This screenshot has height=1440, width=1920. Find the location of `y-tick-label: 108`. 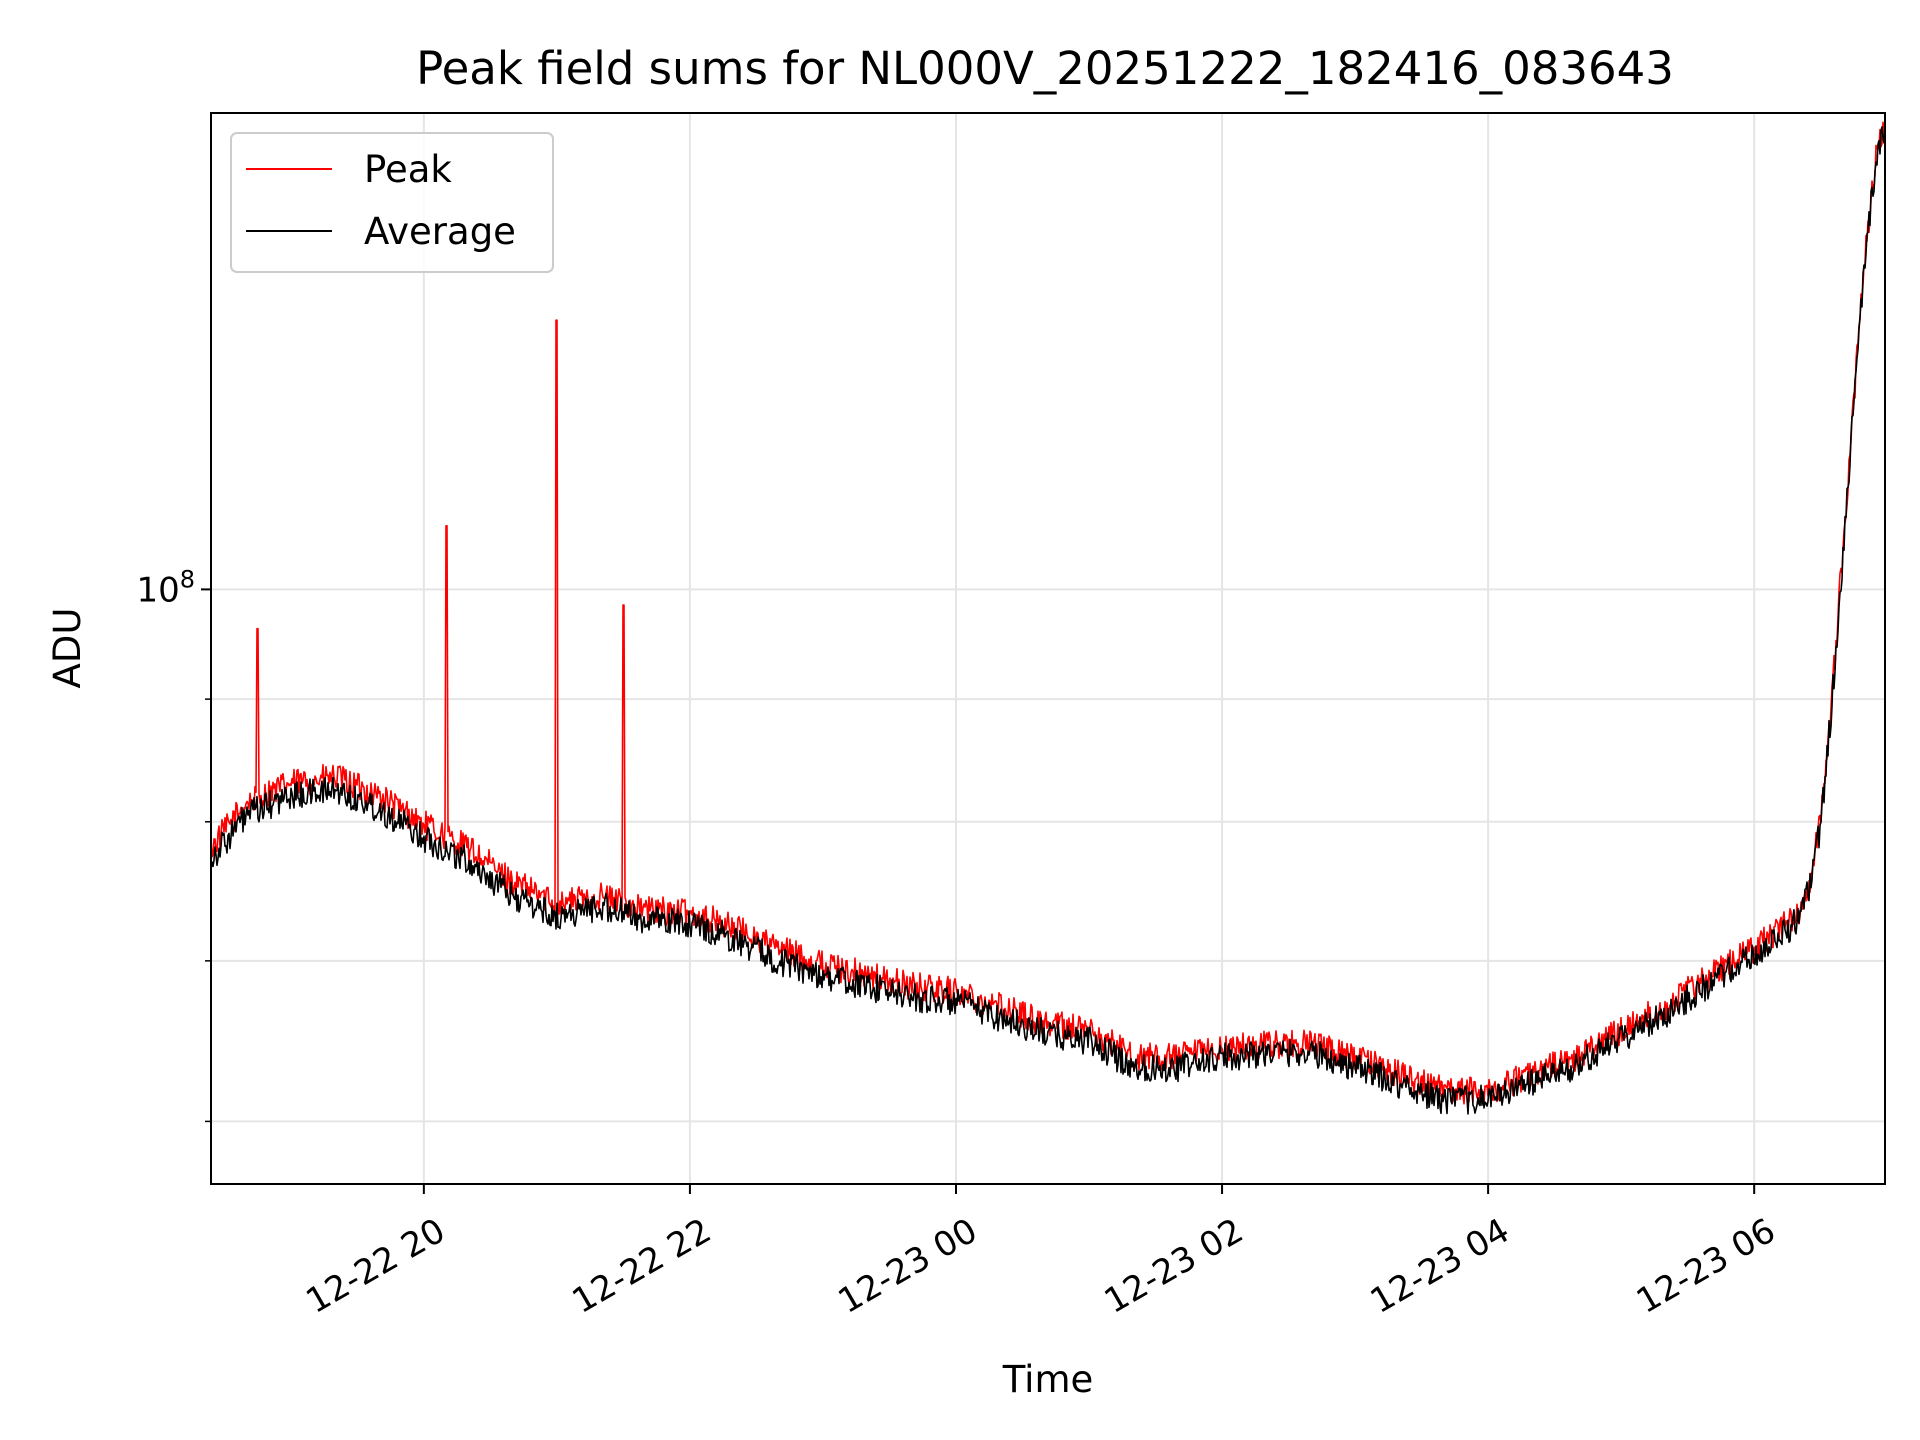

y-tick-label: 108 is located at coordinates (165, 587).